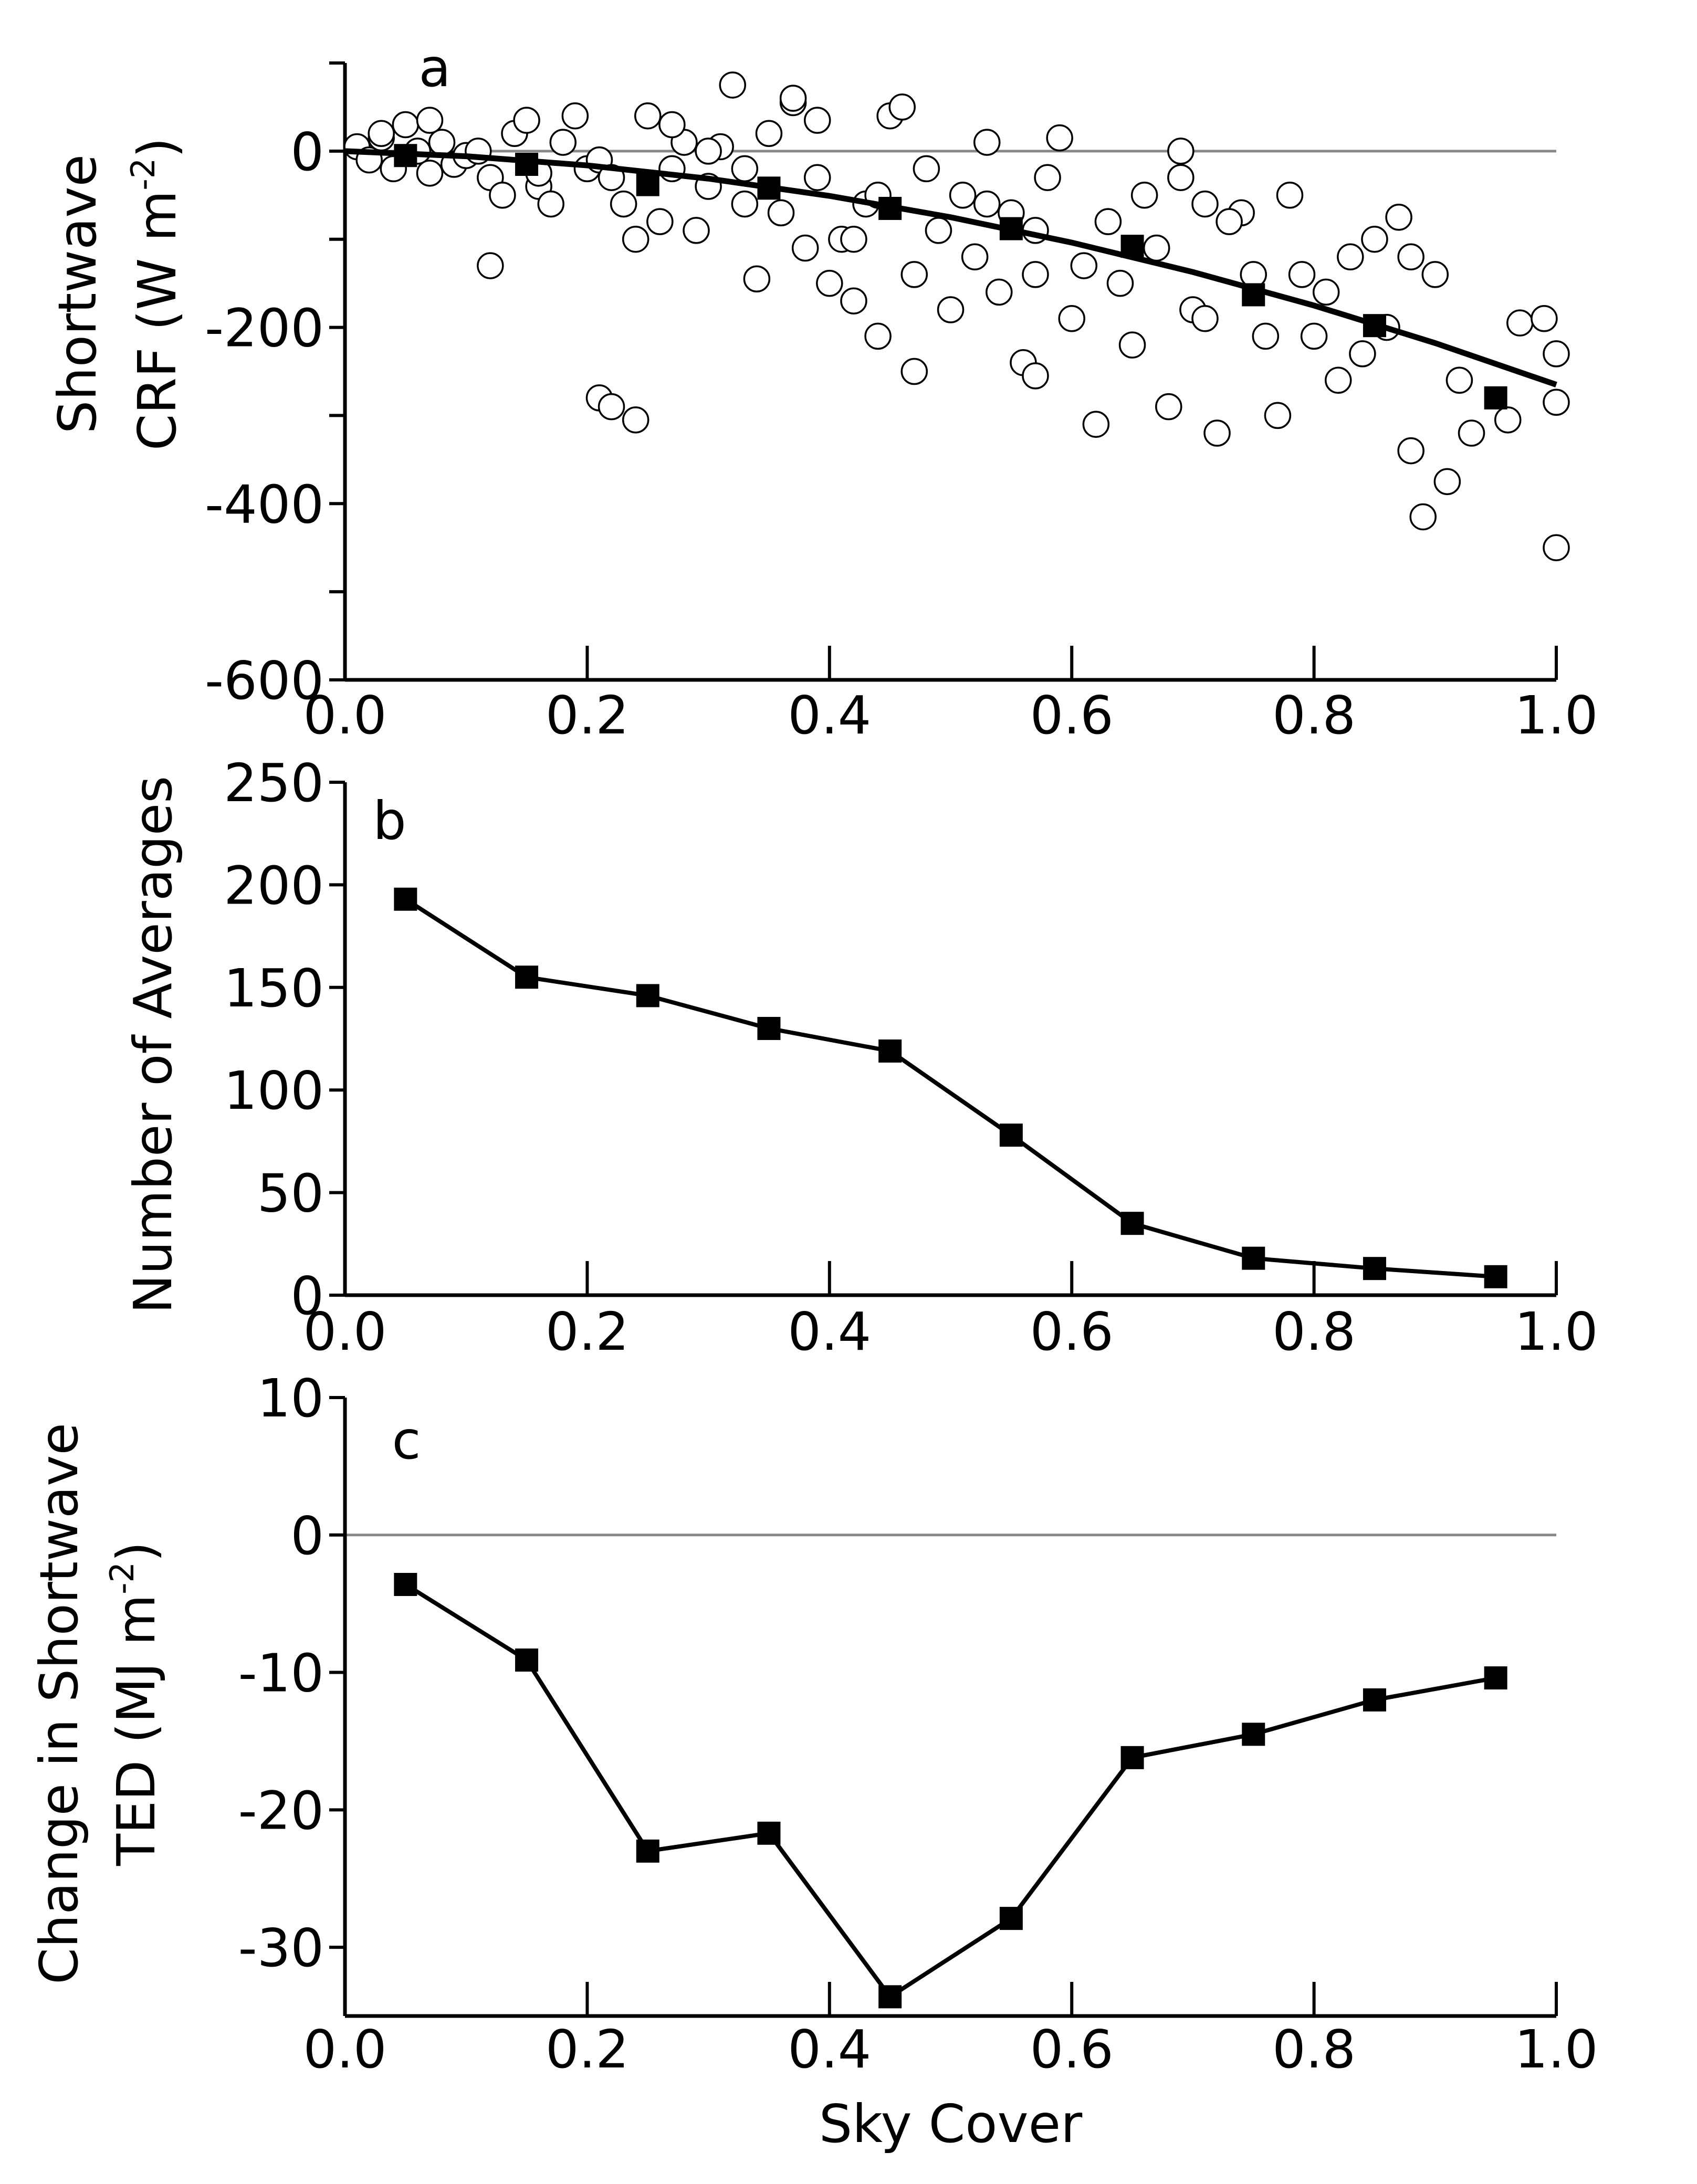 The height and width of the screenshot is (2184, 1697). I want to click on y-axis-label: TED (MJ m-2), so click(135, 1703).